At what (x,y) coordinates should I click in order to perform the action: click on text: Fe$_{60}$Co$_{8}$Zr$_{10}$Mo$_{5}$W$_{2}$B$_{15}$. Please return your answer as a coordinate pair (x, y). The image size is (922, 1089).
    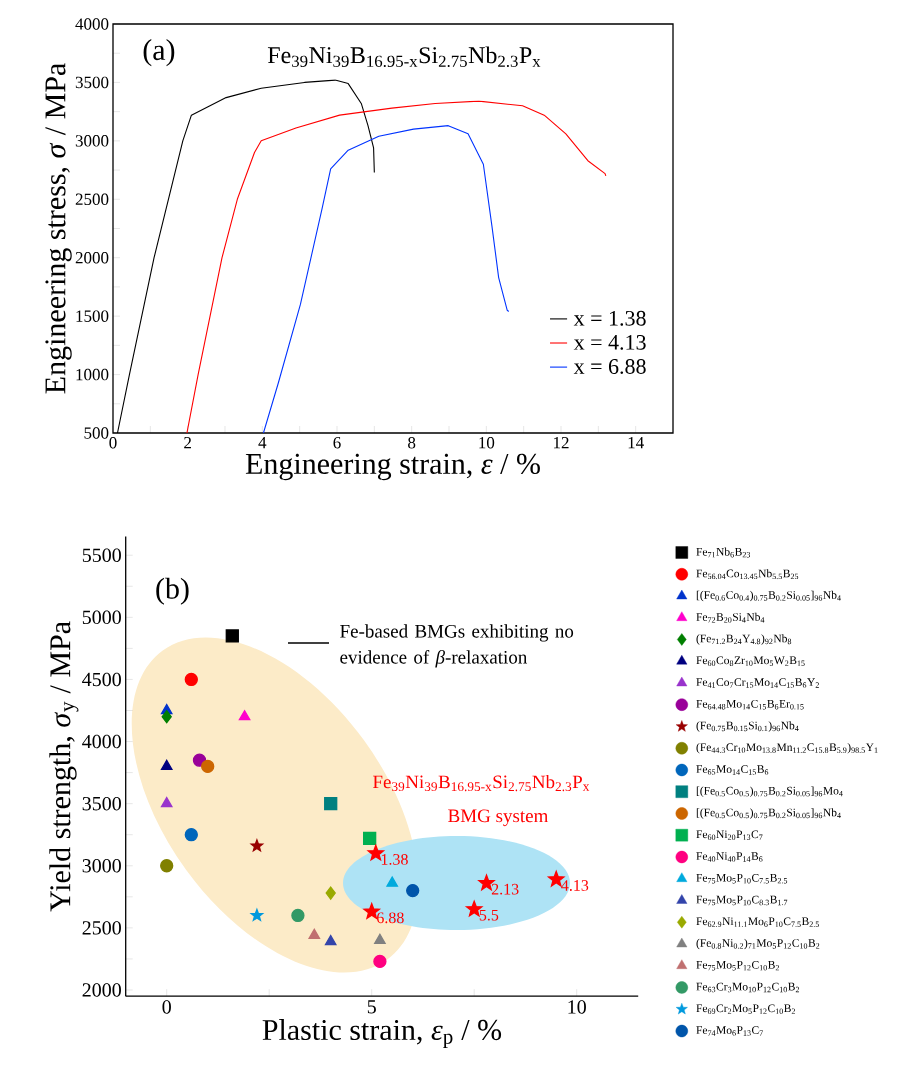
    Looking at the image, I should click on (750, 661).